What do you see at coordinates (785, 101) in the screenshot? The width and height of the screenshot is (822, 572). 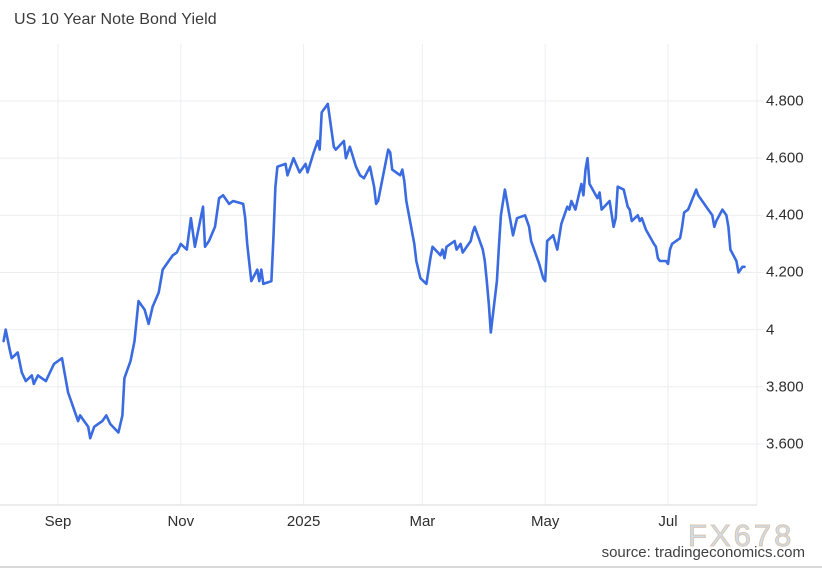 I see `y-tick-label: 4.800` at bounding box center [785, 101].